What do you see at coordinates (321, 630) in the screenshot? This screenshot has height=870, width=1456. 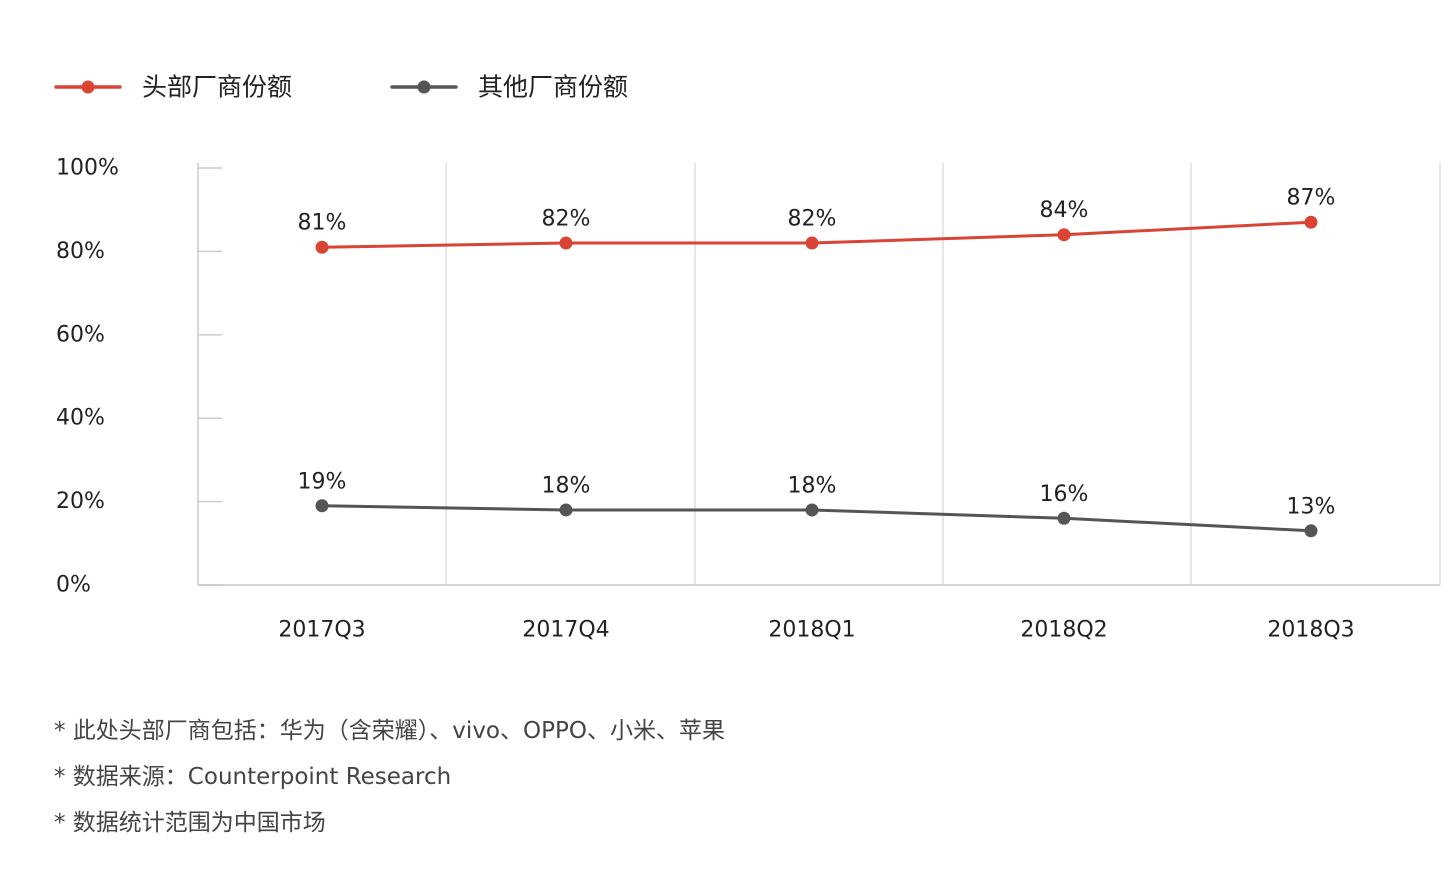 I see `x-tick-label-0: 2017Q3` at bounding box center [321, 630].